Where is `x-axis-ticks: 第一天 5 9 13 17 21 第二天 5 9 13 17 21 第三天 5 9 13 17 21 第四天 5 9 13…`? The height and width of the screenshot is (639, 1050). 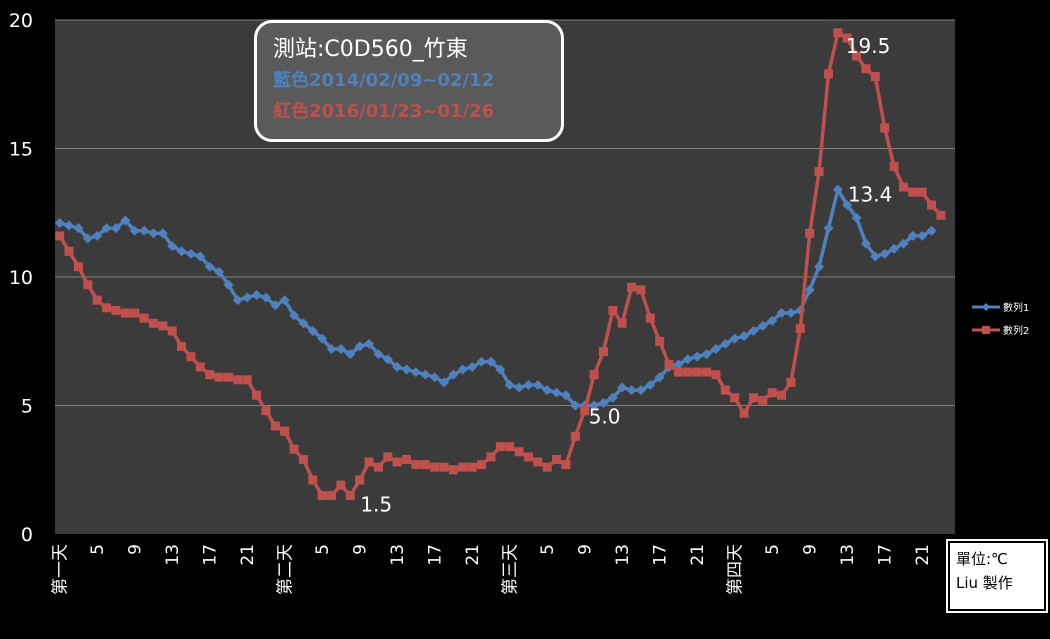
x-axis-ticks: 第一天 5 9 13 17 21 第二天 5 9 13 17 21 第三天 5 9 13 17 21 第四天 5 9 13… is located at coordinates (492, 569).